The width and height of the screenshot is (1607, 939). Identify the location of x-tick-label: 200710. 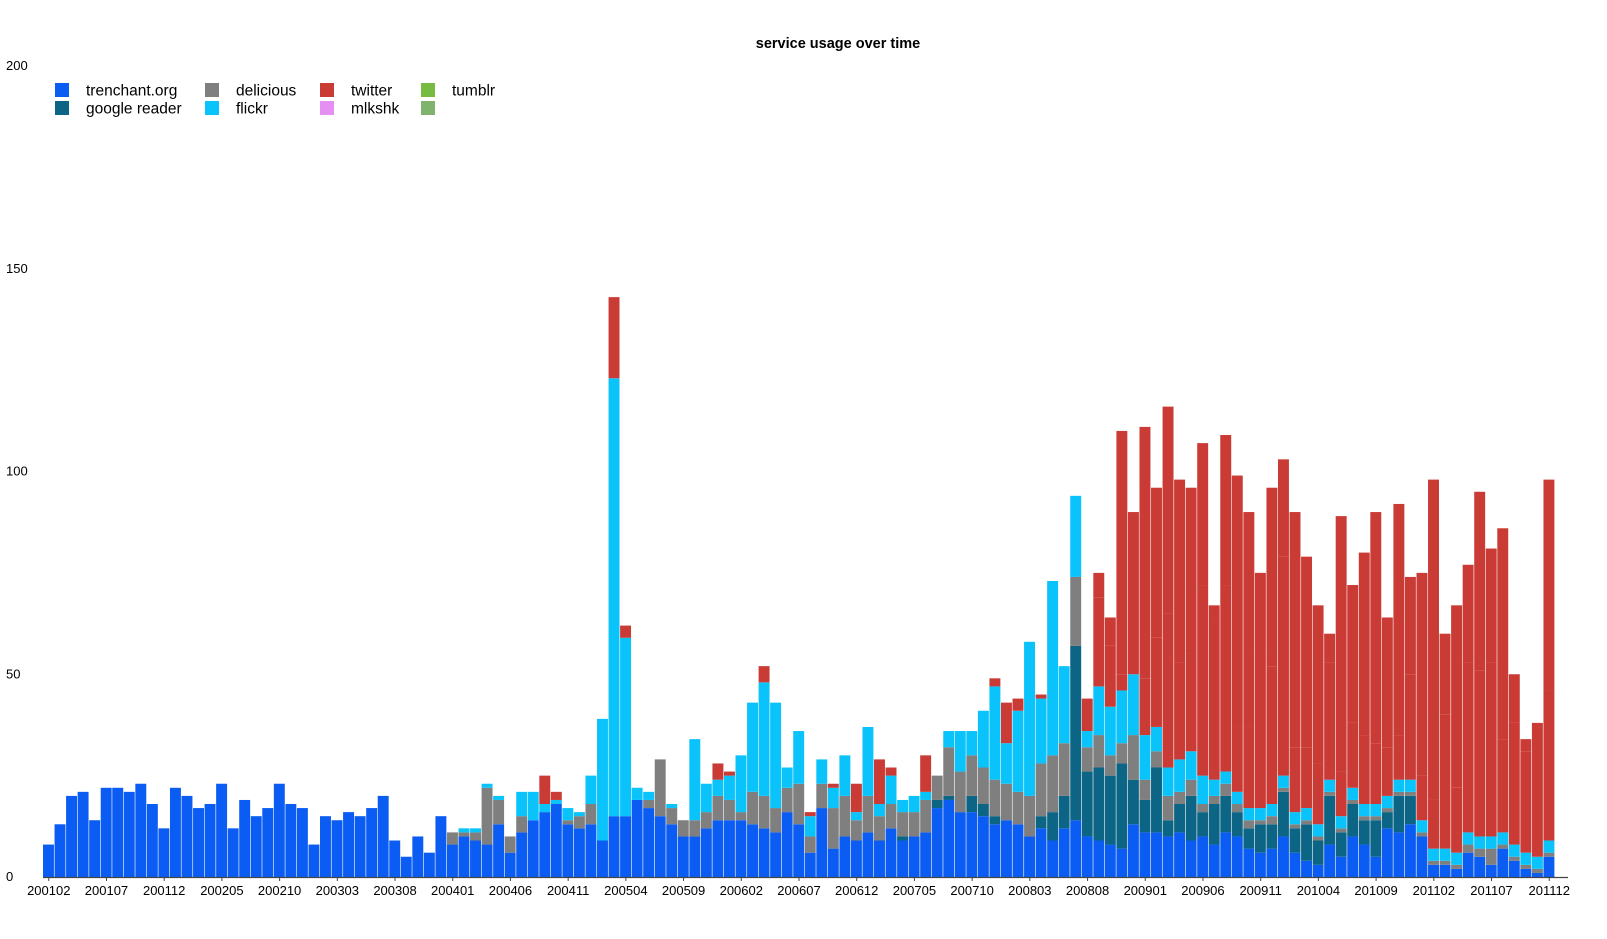
(971, 890).